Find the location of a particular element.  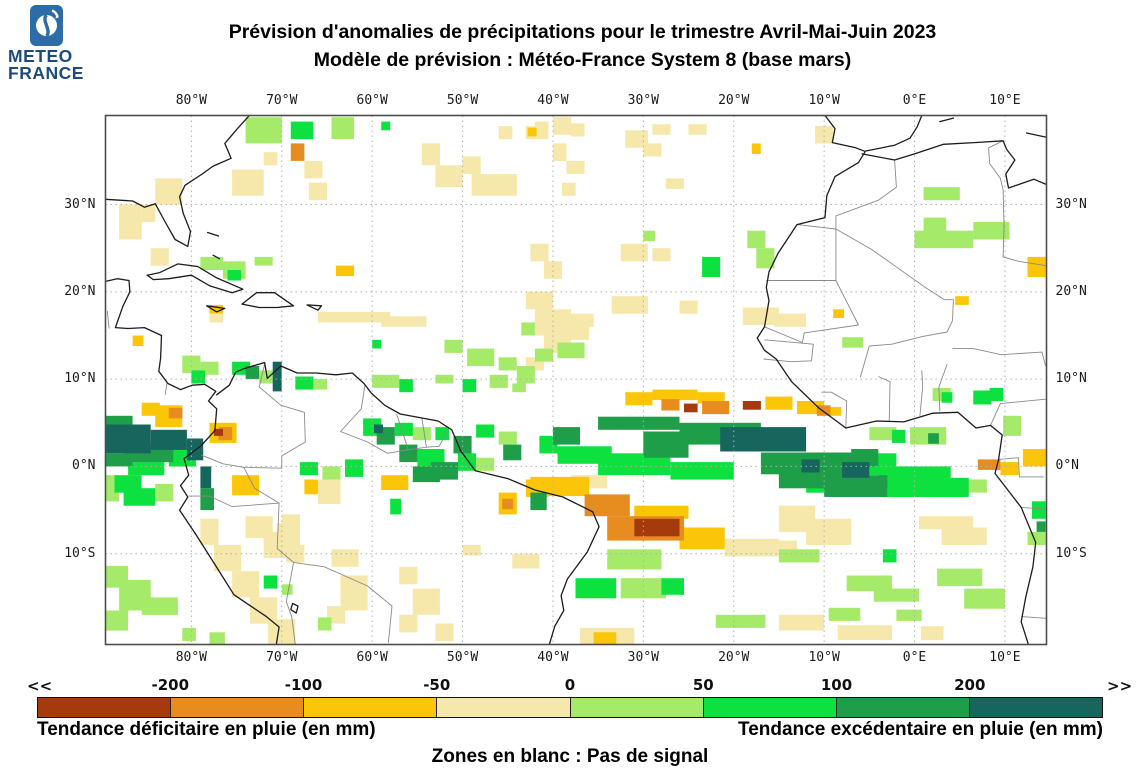

colorbar-tick-label: 50 is located at coordinates (703, 685).